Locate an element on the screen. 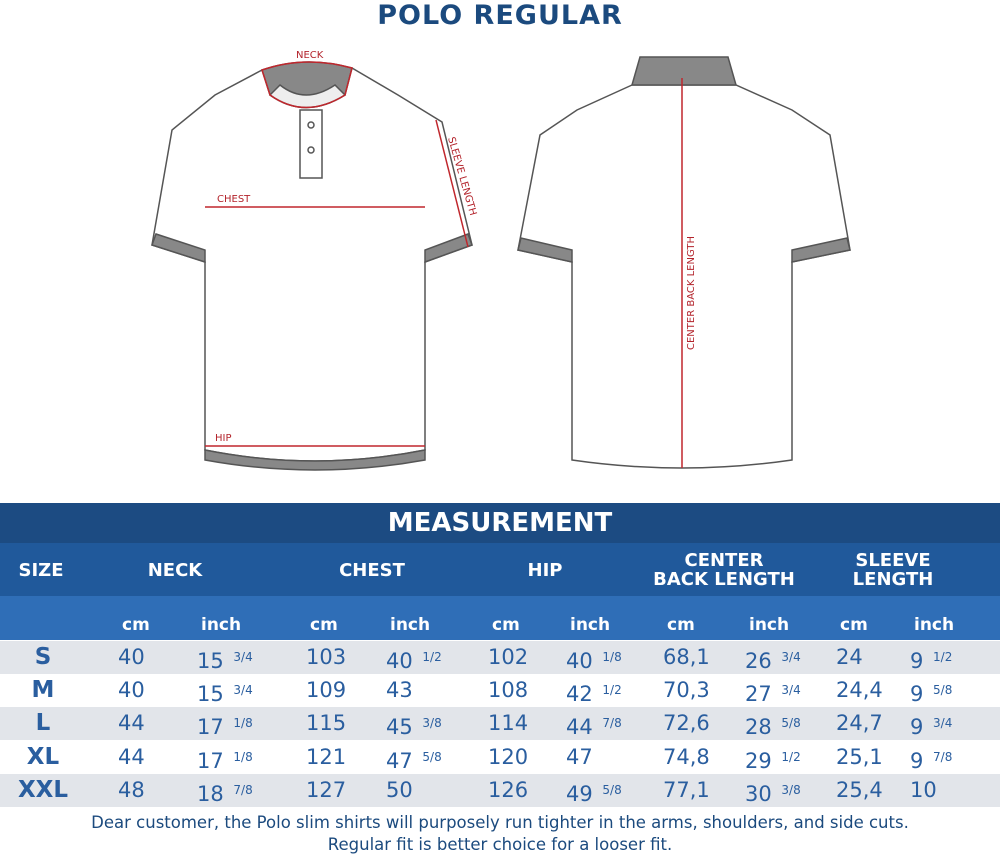 This screenshot has height=859, width=1000. size-cell: XL is located at coordinates (43, 756).